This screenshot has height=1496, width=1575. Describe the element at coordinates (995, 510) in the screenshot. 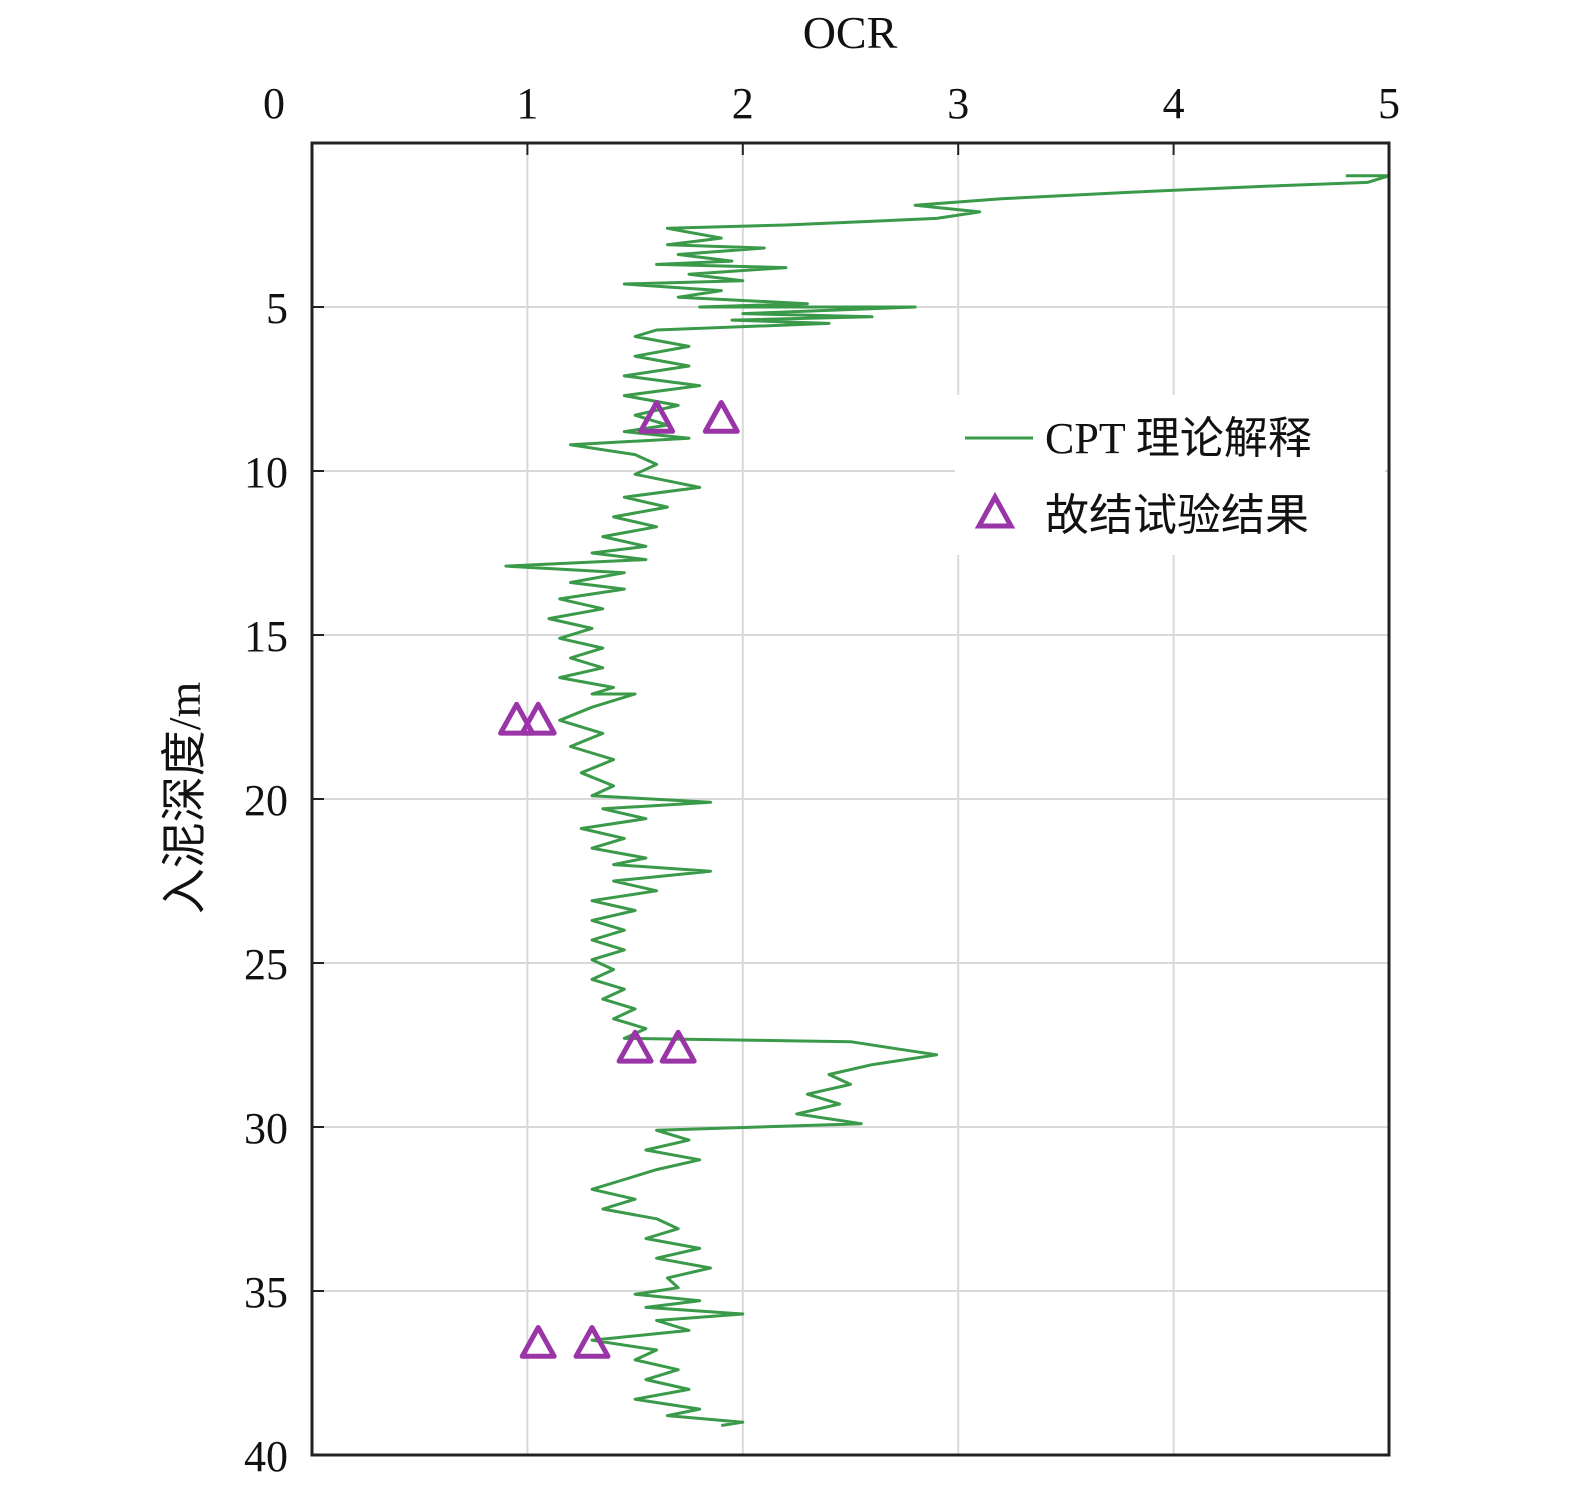

I see `legend-triangle-swatch` at that location.